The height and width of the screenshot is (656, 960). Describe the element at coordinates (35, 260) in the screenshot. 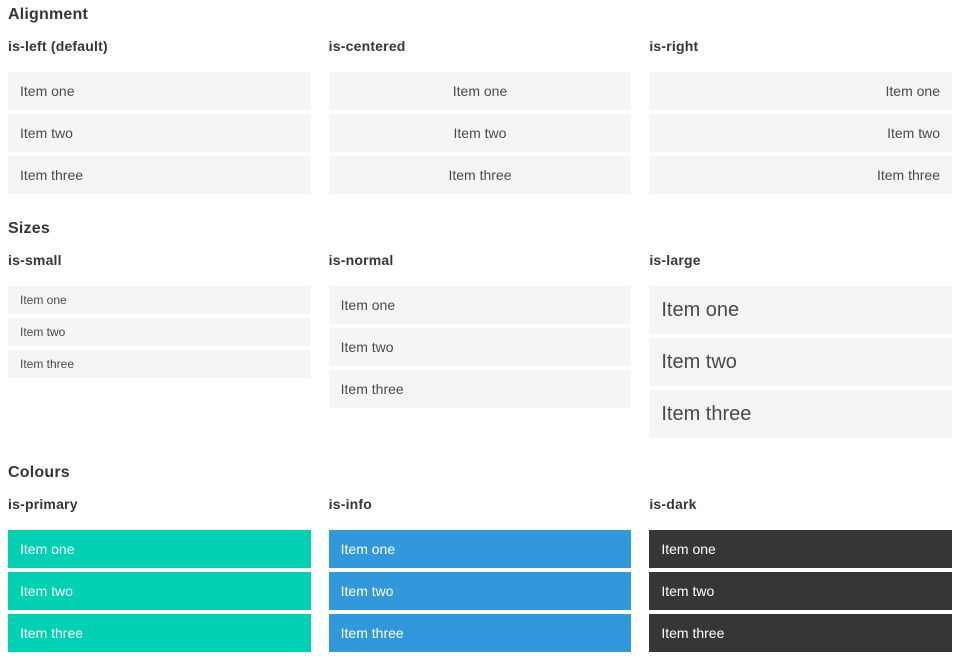

I see `column-heading-is-small: is-small` at that location.